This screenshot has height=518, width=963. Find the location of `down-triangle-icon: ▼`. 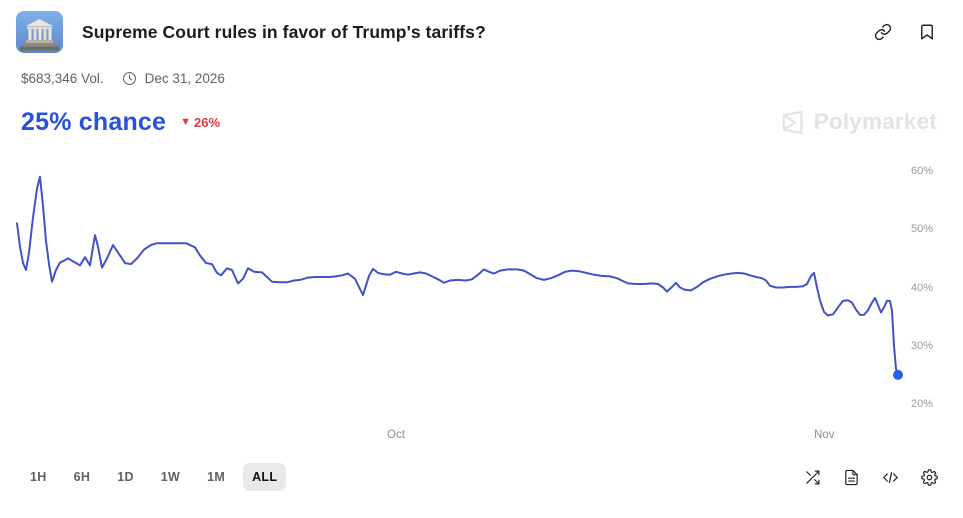

down-triangle-icon: ▼ is located at coordinates (186, 121).